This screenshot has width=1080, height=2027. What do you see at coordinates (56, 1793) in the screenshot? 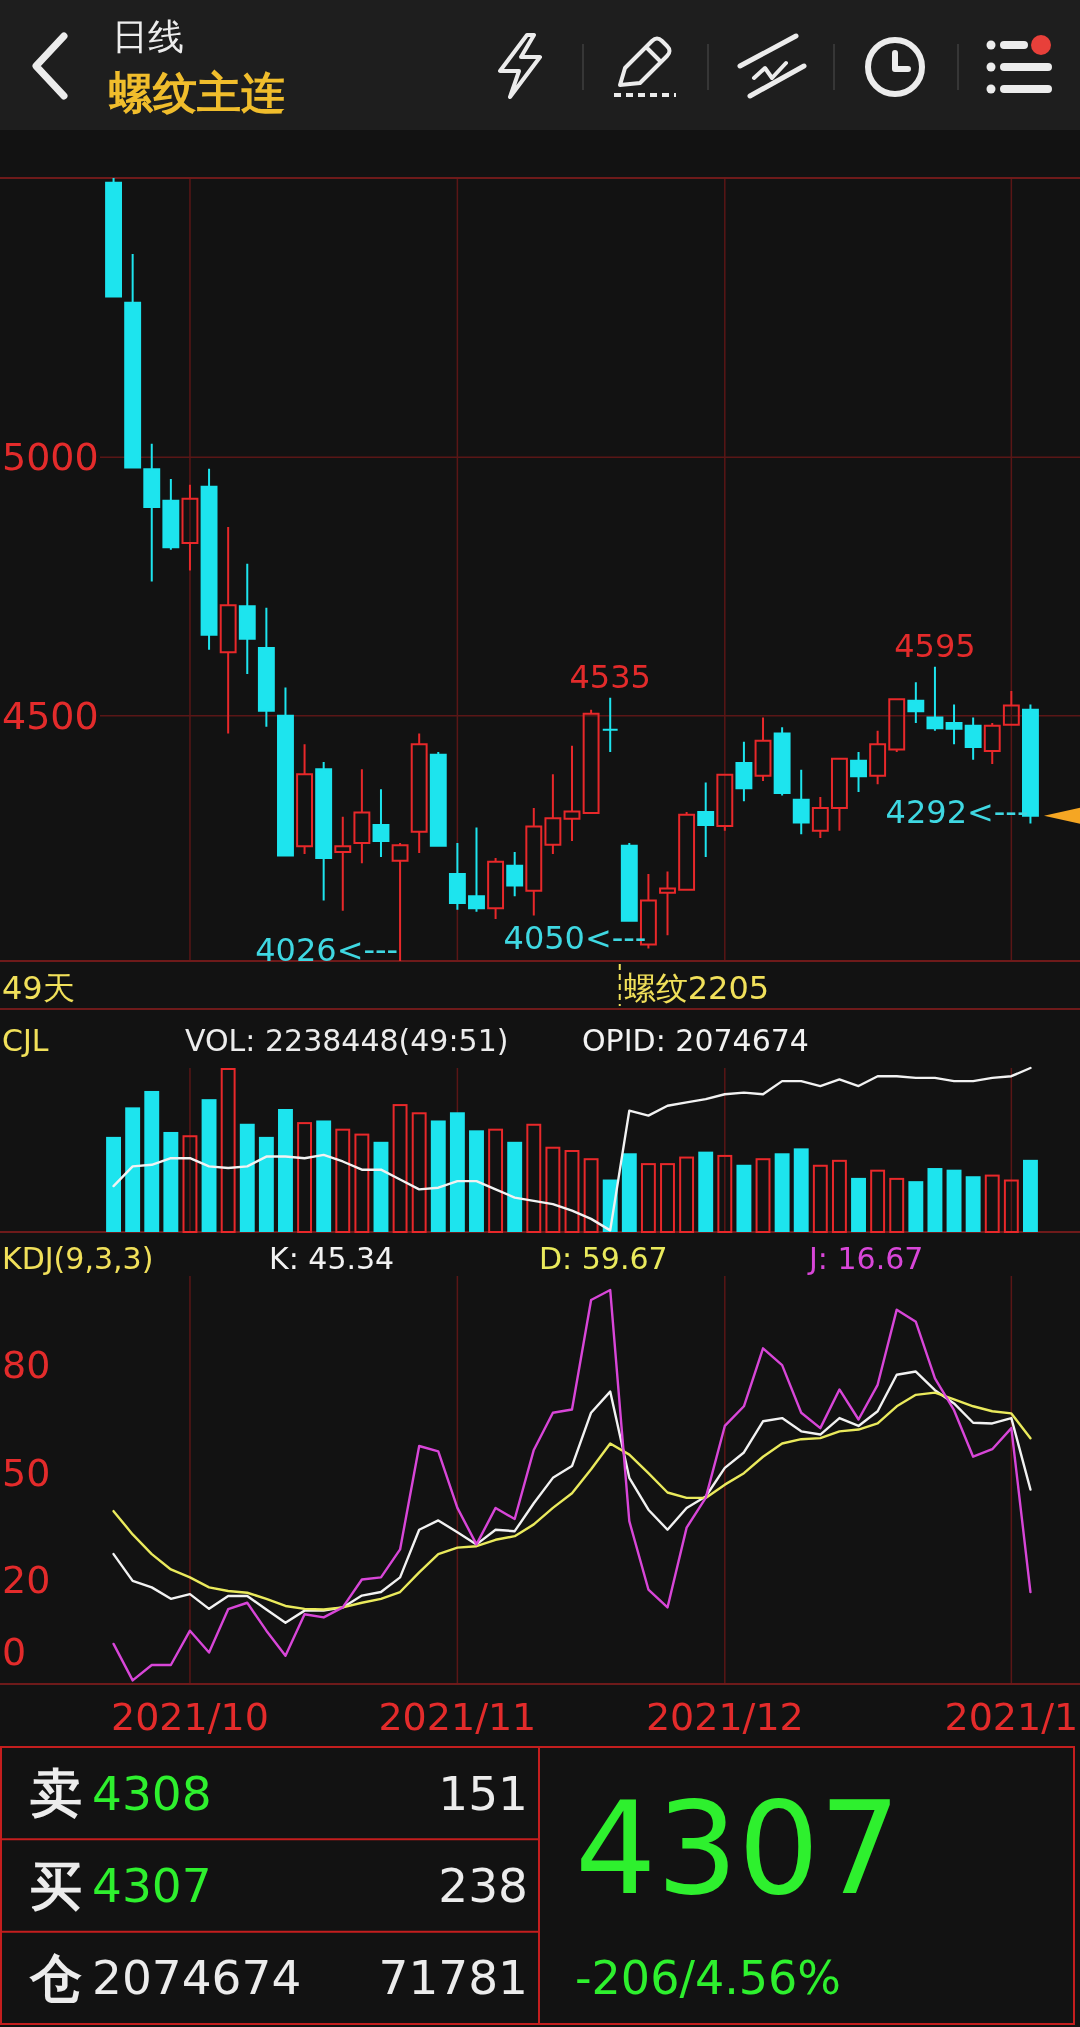
I see `text: 卖` at bounding box center [56, 1793].